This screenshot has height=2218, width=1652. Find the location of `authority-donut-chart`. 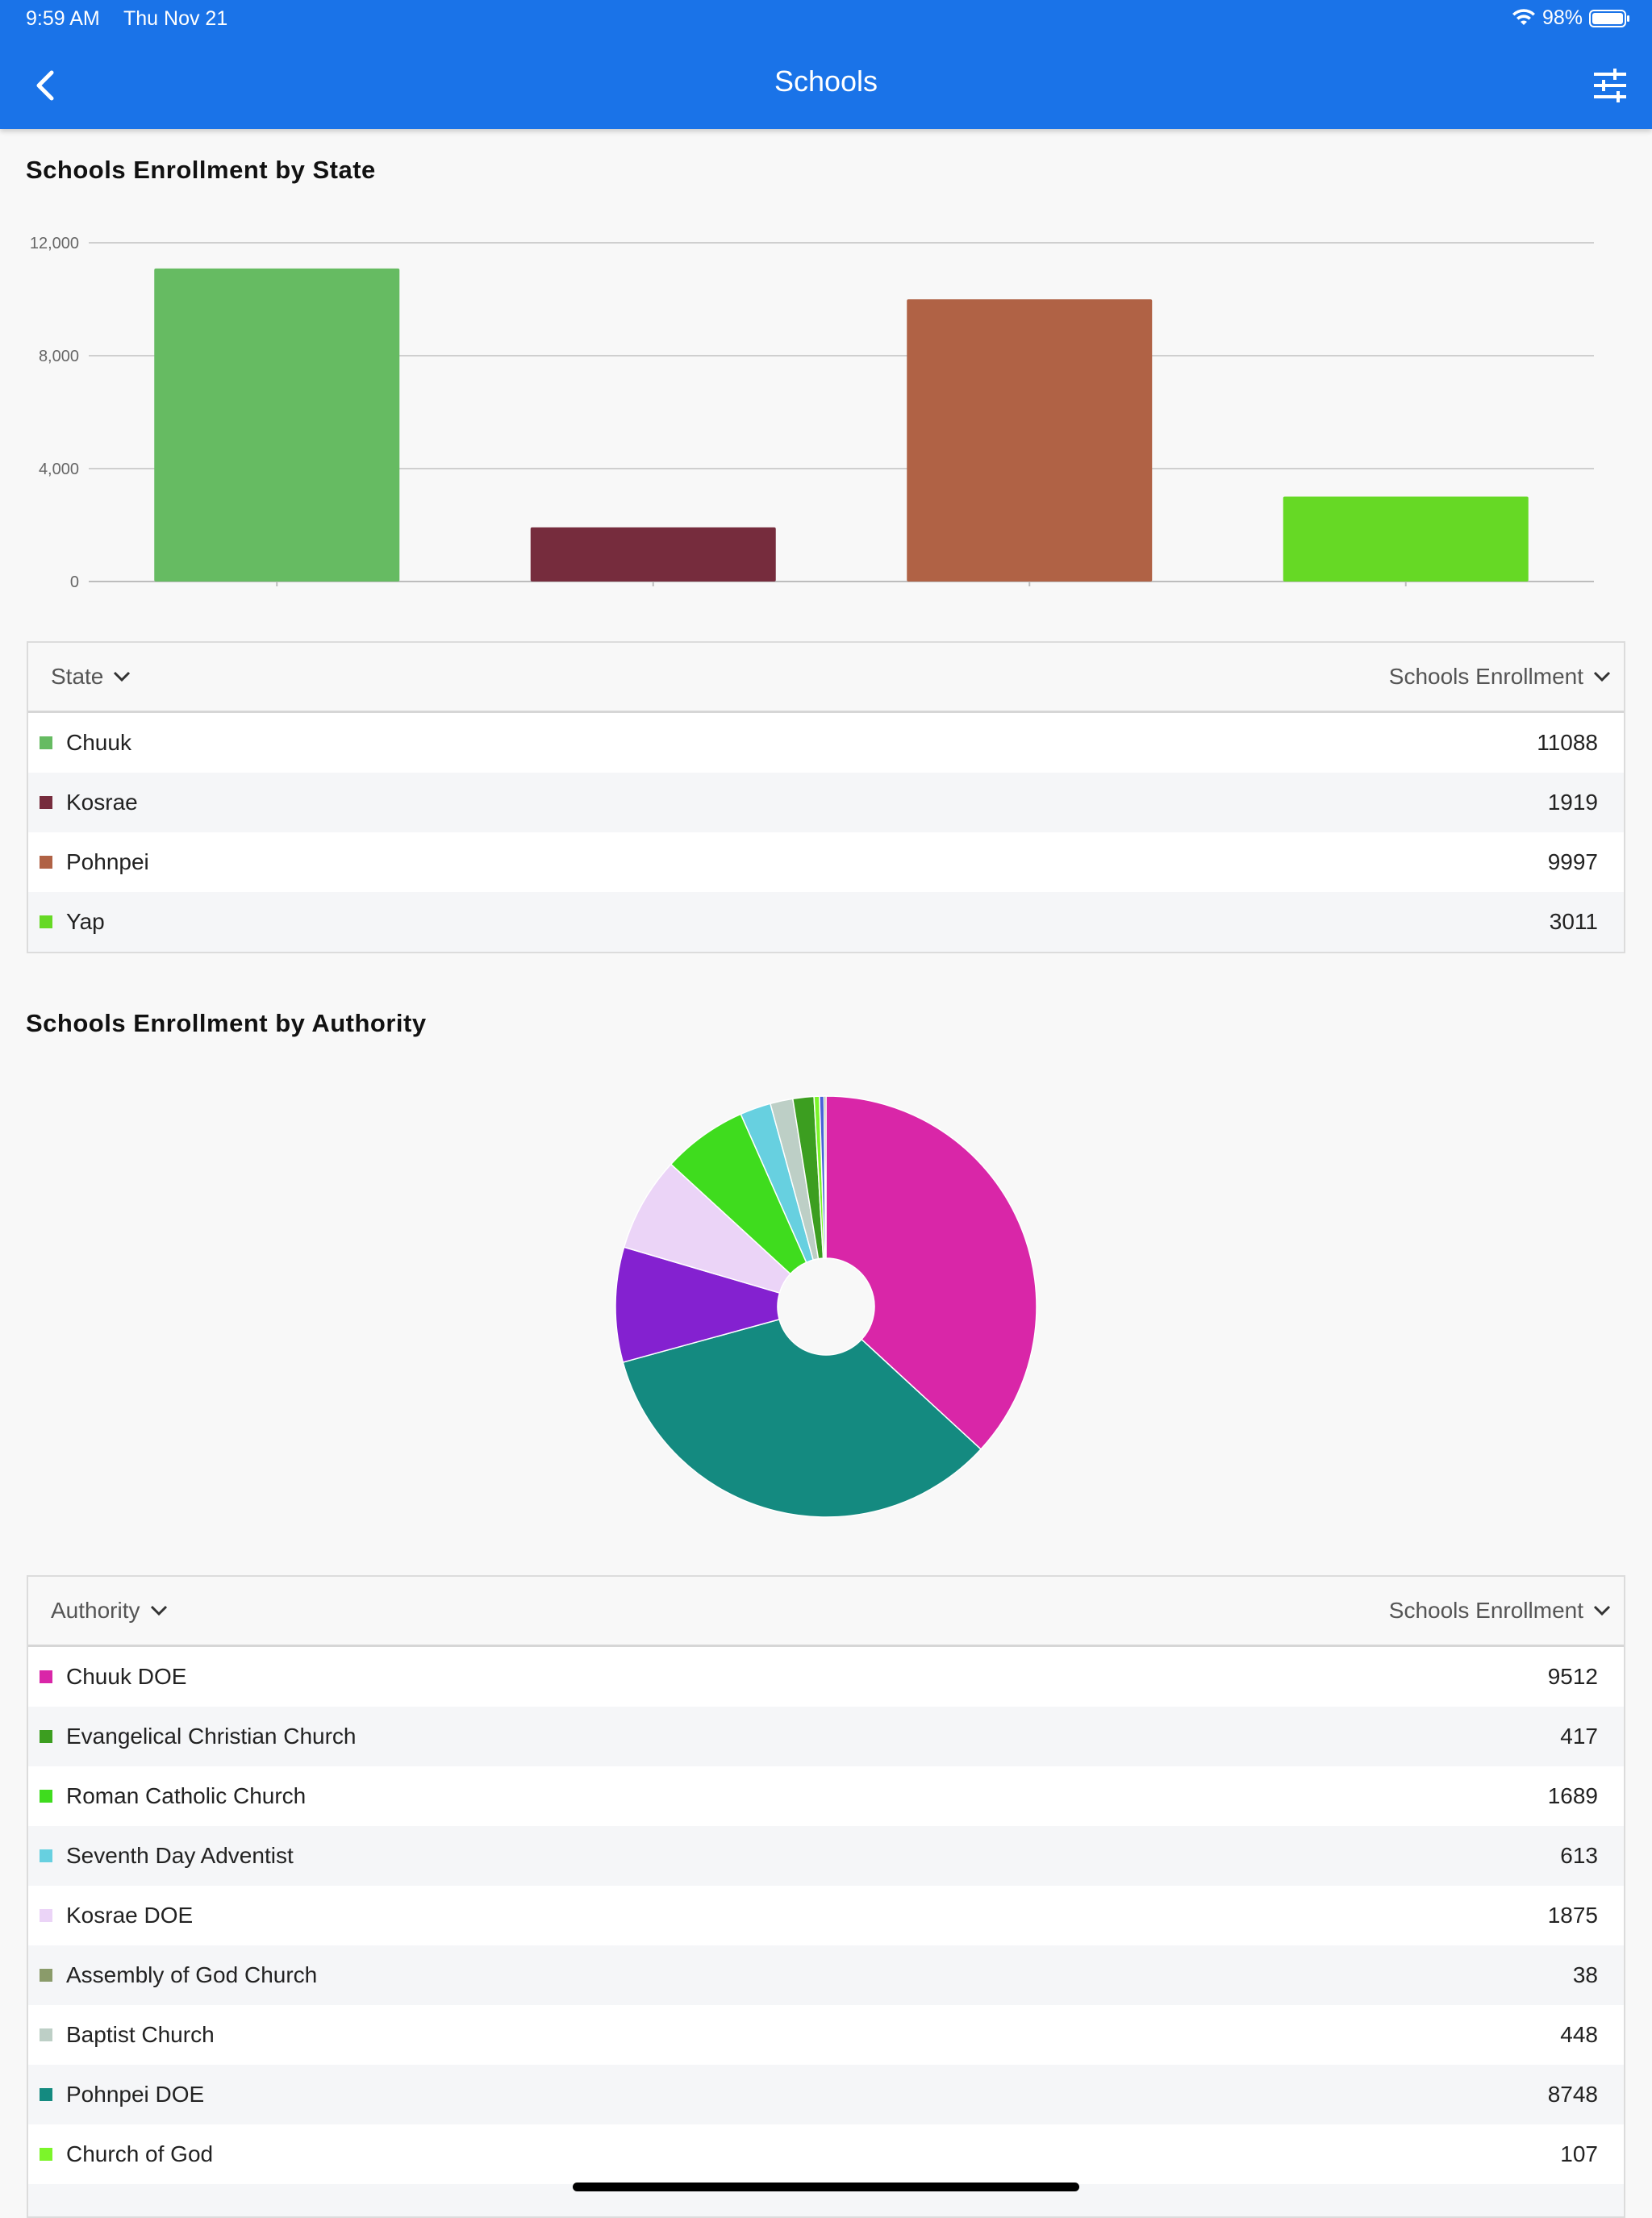

authority-donut-chart is located at coordinates (826, 1306).